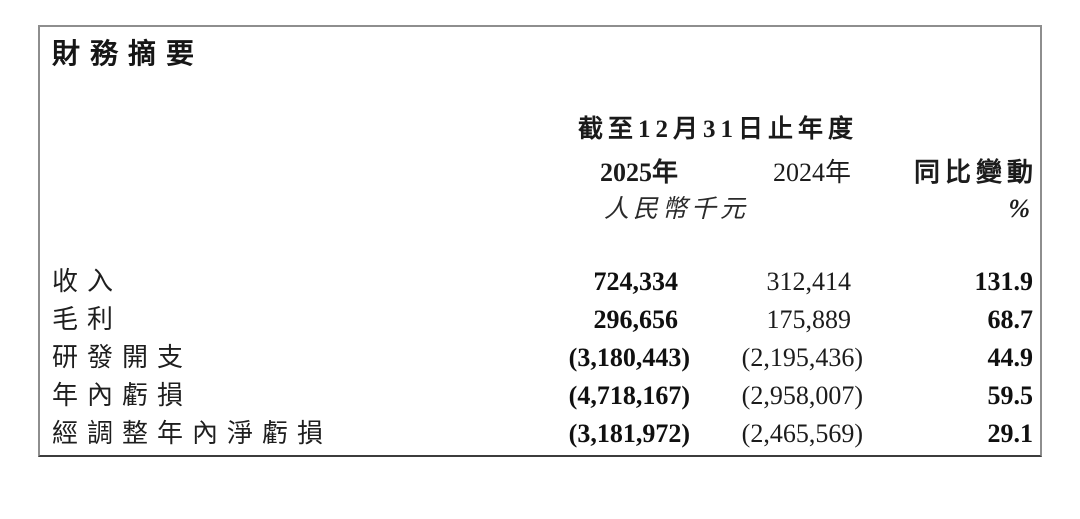  What do you see at coordinates (542, 282) in the screenshot?
I see `table-row-revenue: 收入 724,334 312,414 131.9` at bounding box center [542, 282].